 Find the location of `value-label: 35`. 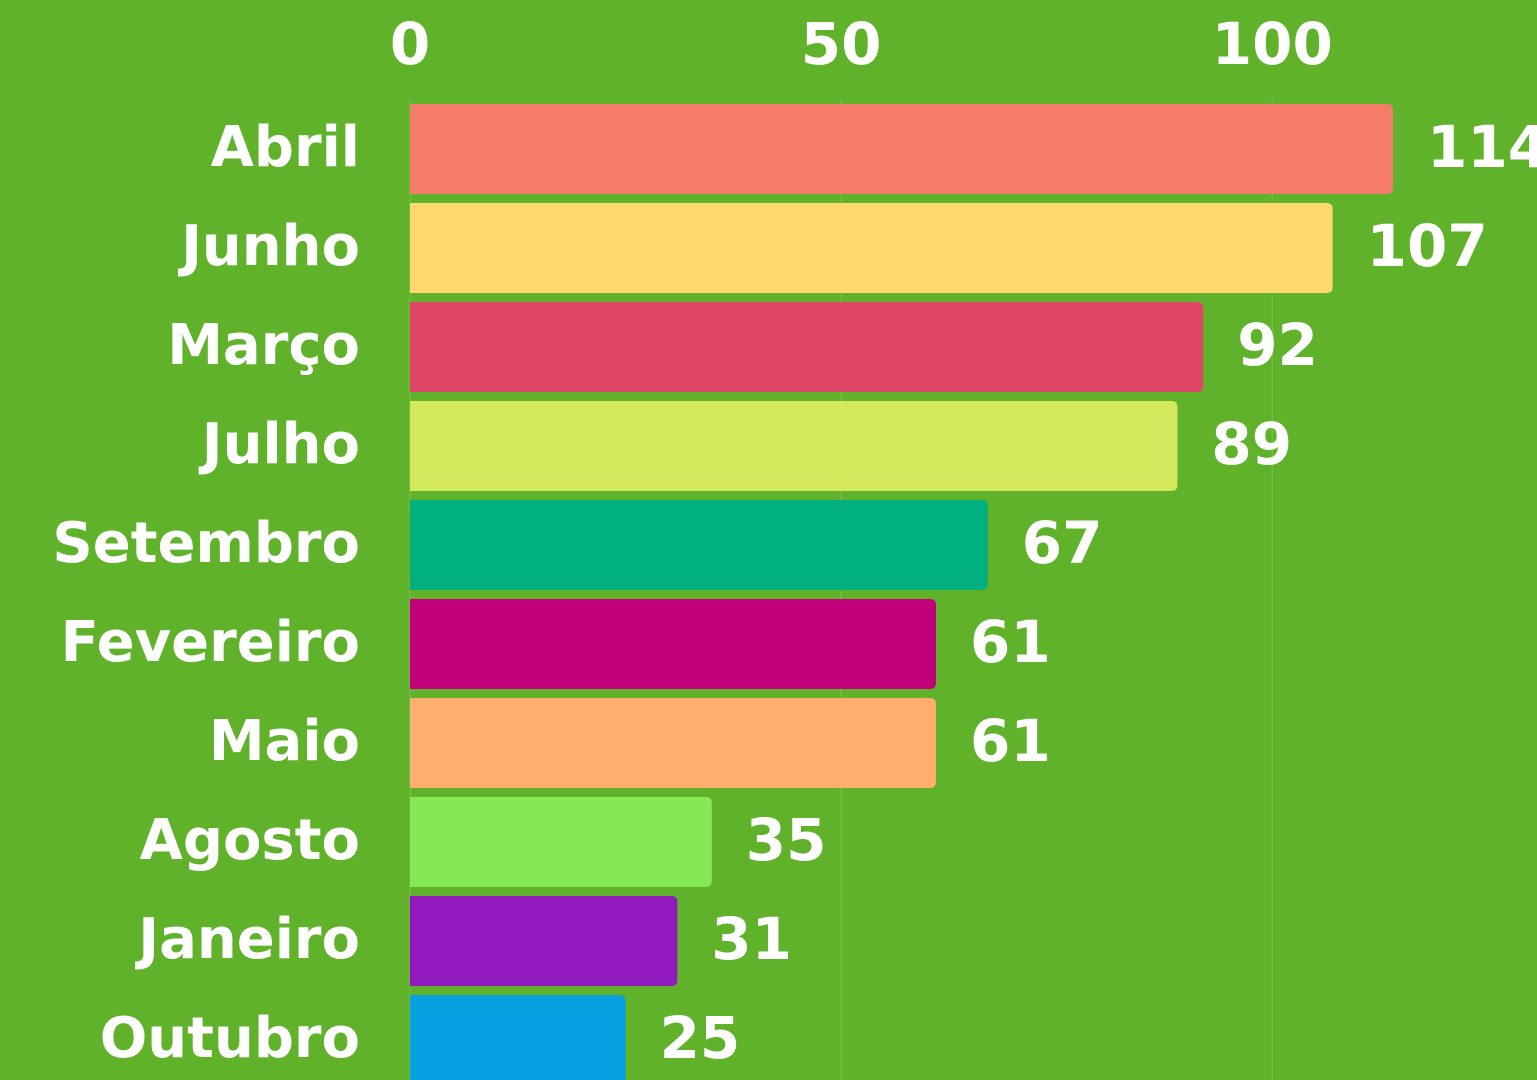

value-label: 35 is located at coordinates (786, 840).